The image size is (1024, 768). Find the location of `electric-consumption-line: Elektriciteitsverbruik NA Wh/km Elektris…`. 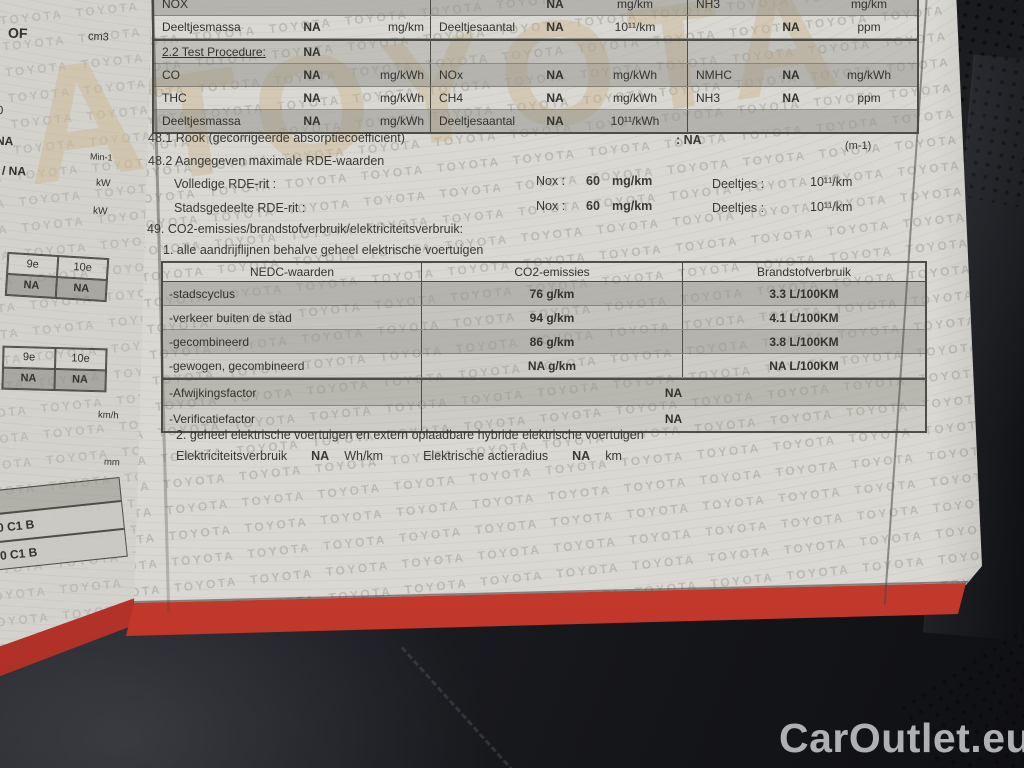

electric-consumption-line: Elektriciteitsverbruik NA Wh/km Elektris… is located at coordinates (399, 456).